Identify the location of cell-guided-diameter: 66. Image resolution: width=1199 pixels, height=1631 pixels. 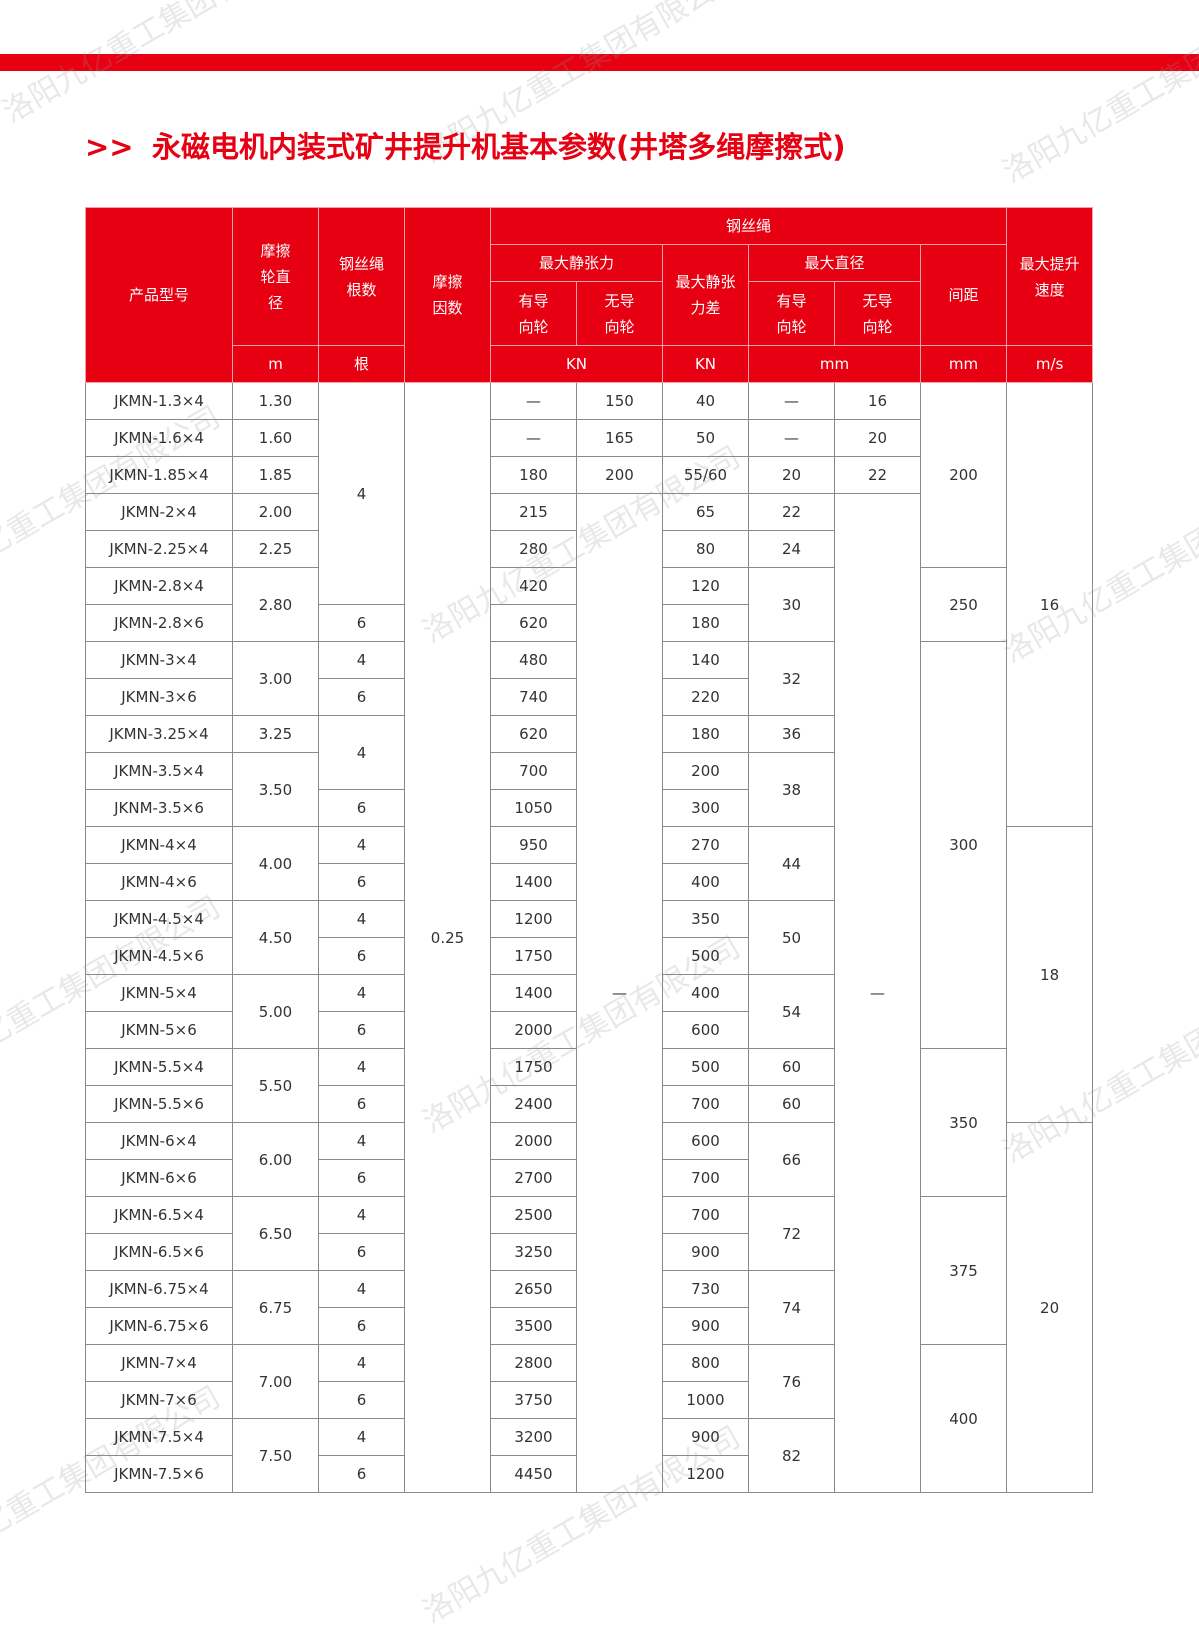
(791, 1159).